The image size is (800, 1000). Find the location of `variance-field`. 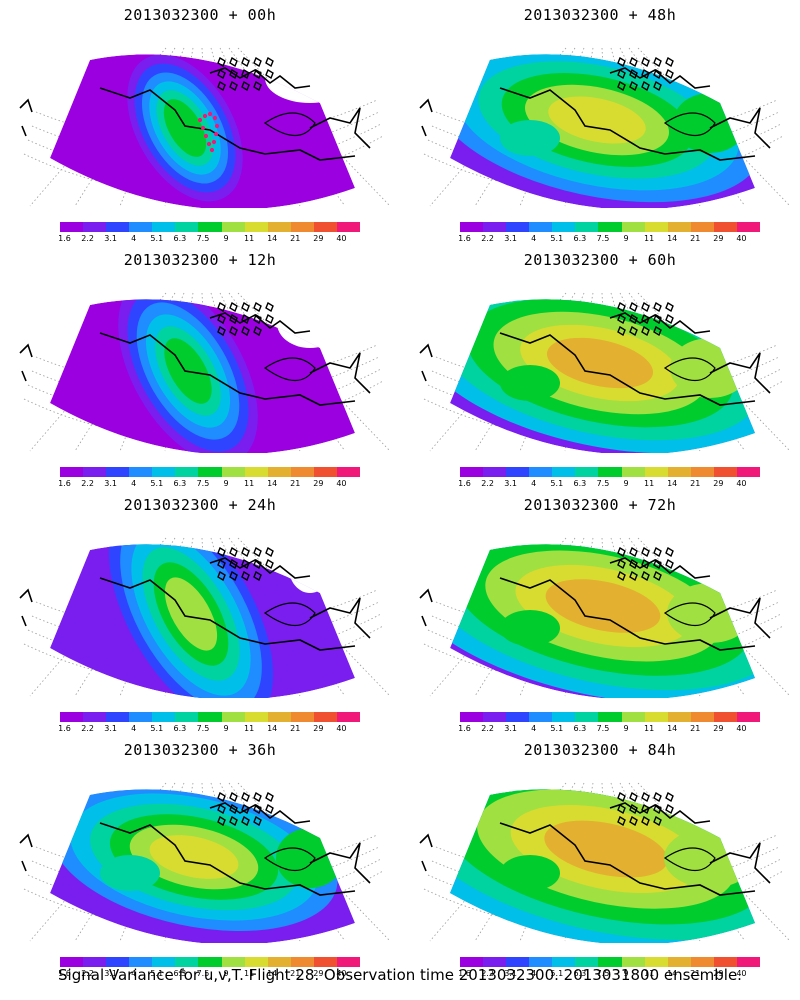

variance-field is located at coordinates (602, 131).